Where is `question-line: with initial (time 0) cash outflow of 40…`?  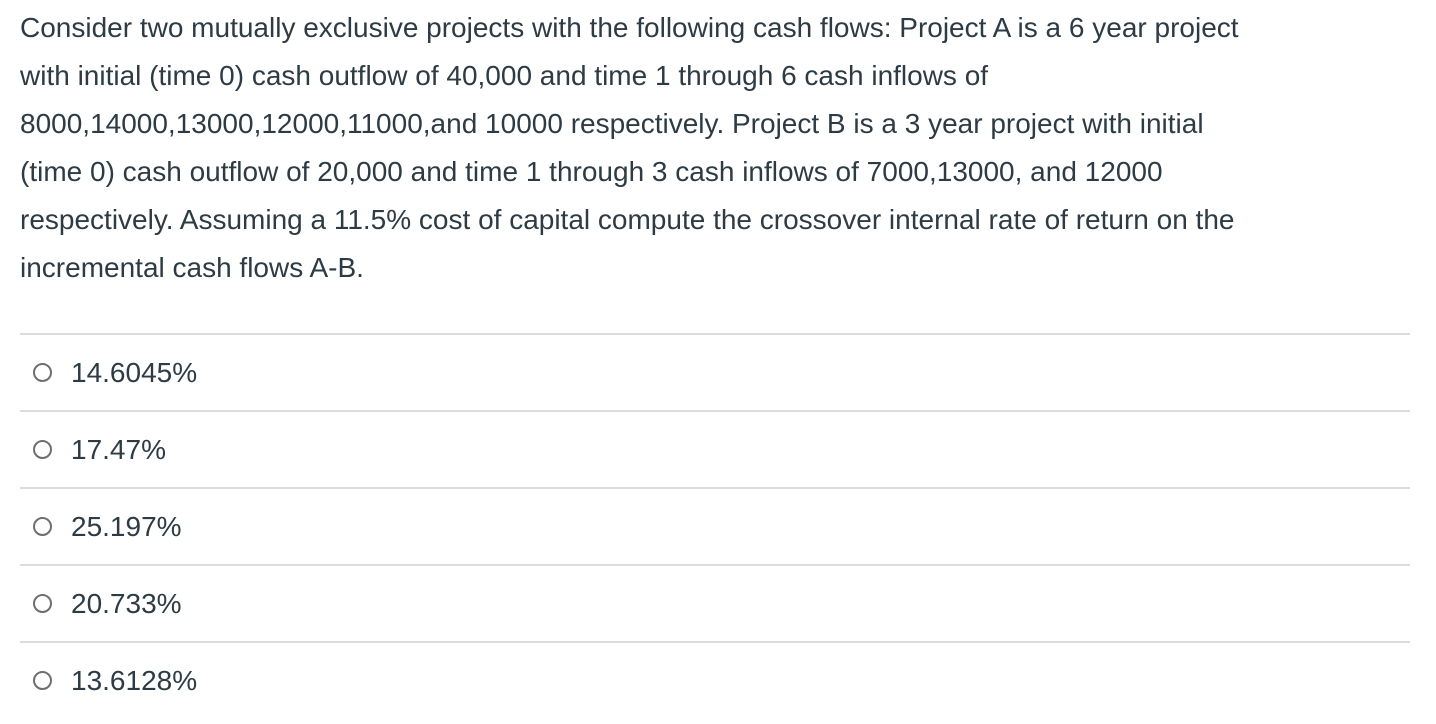
question-line: with initial (time 0) cash outflow of 40… is located at coordinates (504, 75).